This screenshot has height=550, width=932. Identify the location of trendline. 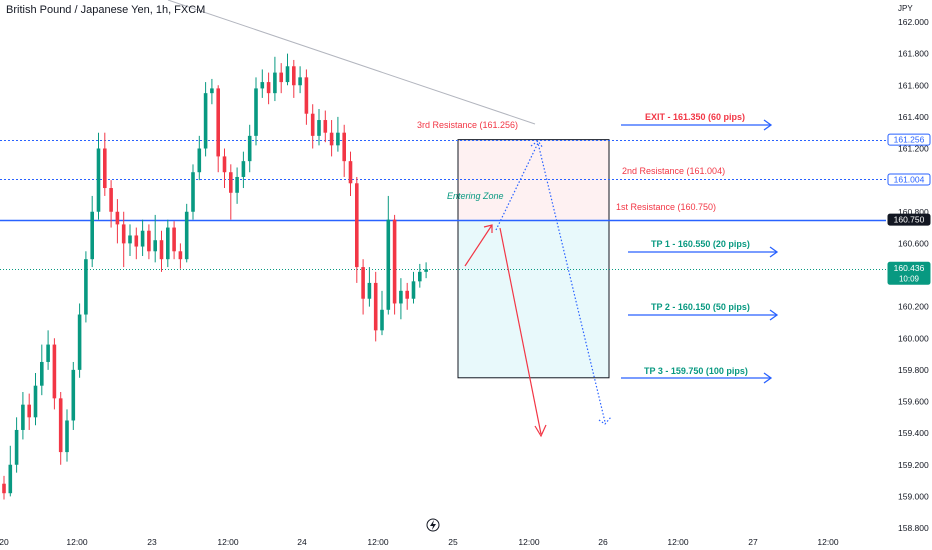
(351, 62).